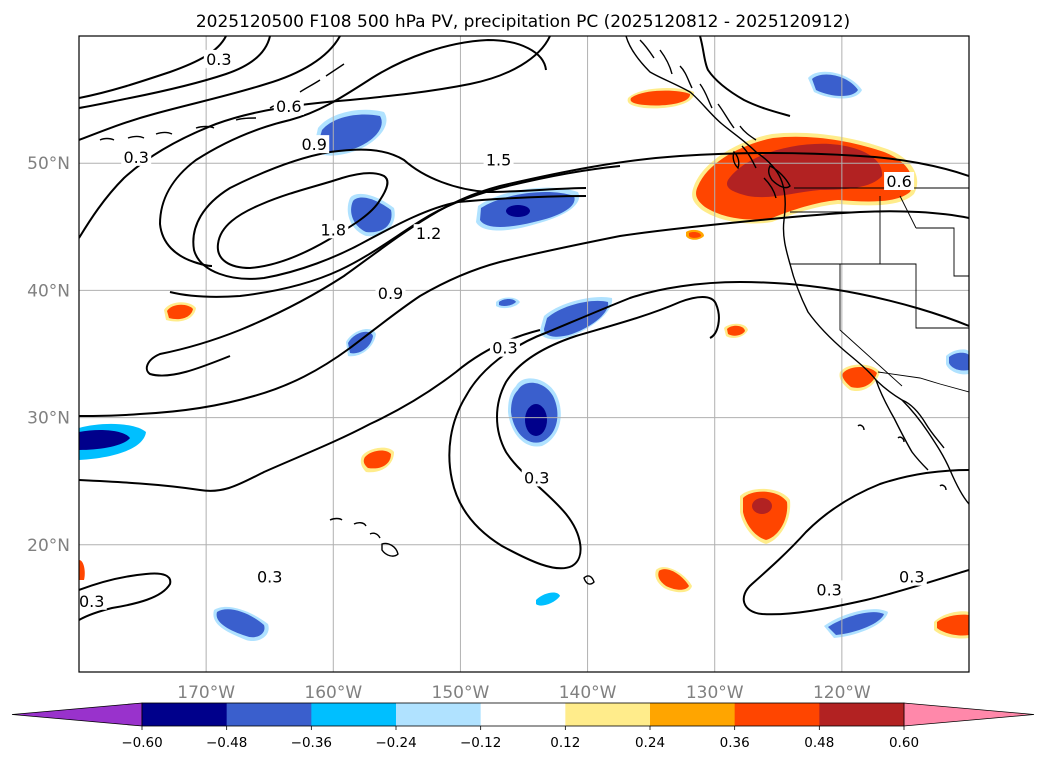 Image resolution: width=1047 pixels, height=765 pixels. I want to click on precip-negative-blob-west-edge, so click(112, 441).